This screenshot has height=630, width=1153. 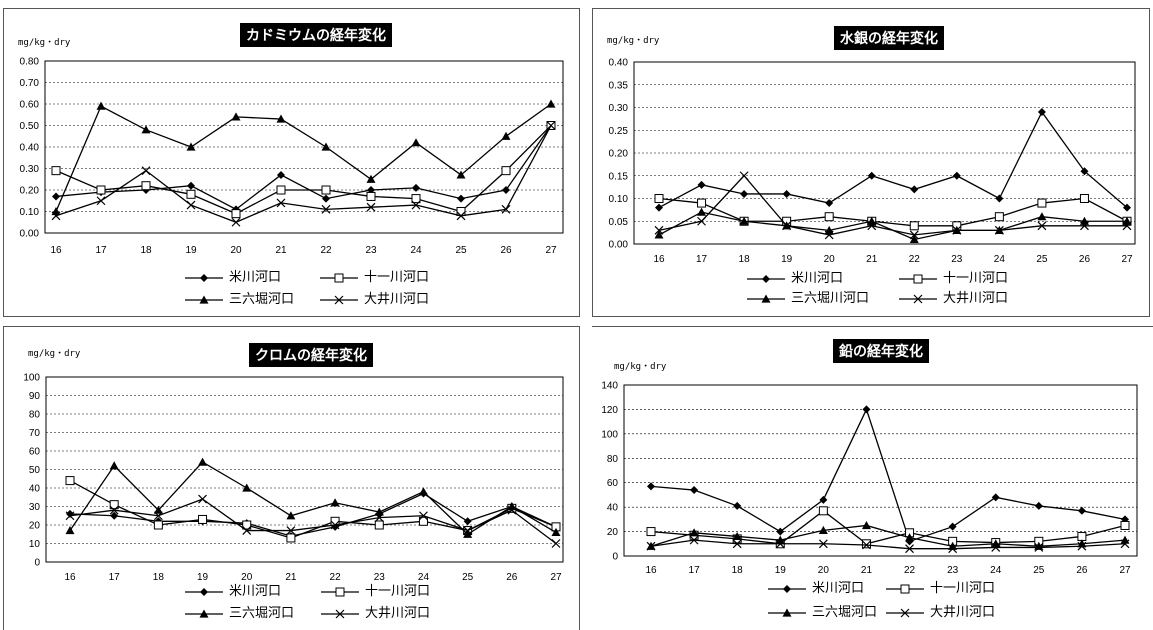 What do you see at coordinates (236, 250) in the screenshot?
I see `x-tick-label: 20` at bounding box center [236, 250].